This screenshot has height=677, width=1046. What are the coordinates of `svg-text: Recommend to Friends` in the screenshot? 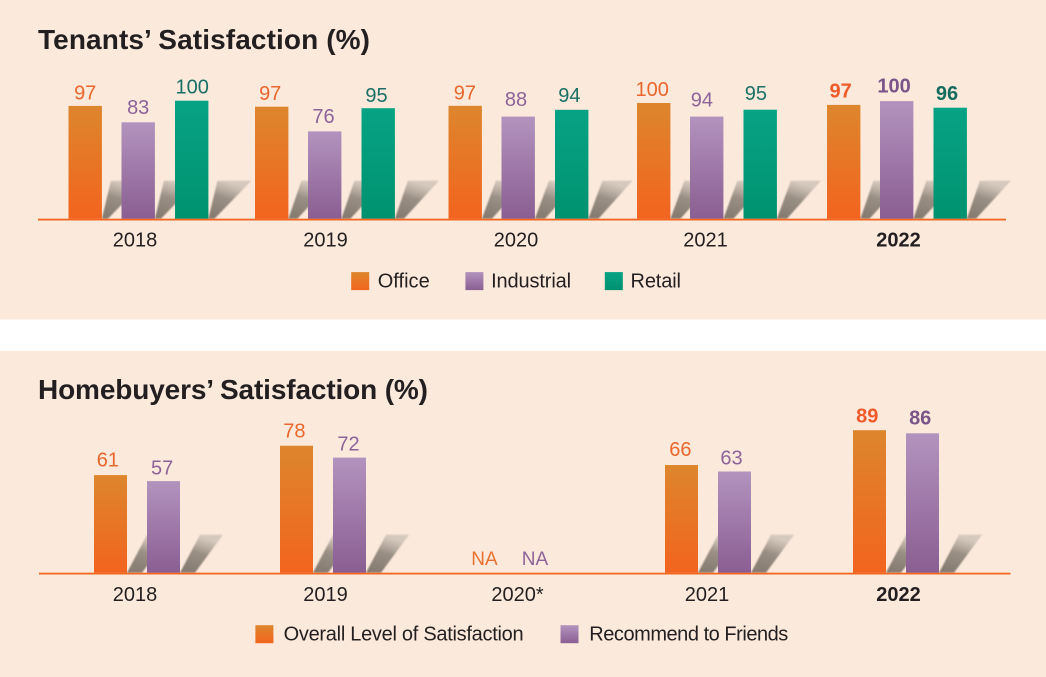 It's located at (688, 635).